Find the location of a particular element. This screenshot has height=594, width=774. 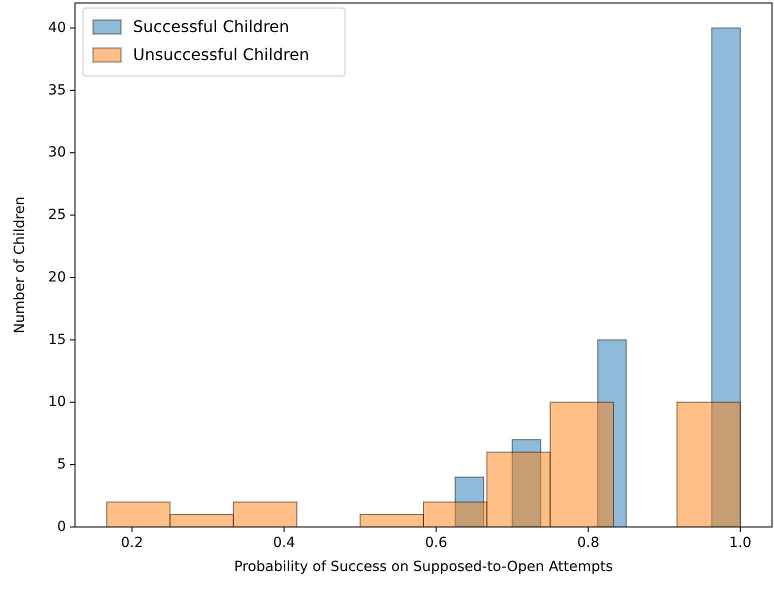

y-tick-label: 0 is located at coordinates (61, 527).